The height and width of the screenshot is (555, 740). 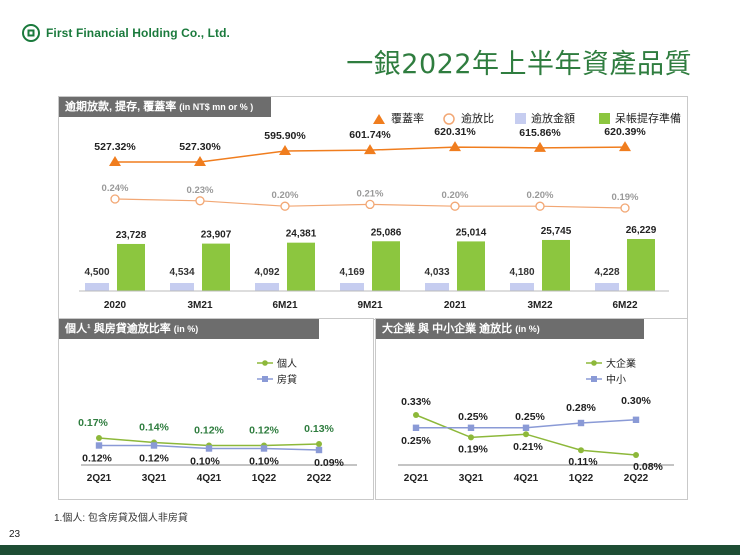 What do you see at coordinates (471, 232) in the screenshot?
I see `provision-label: 25,014` at bounding box center [471, 232].